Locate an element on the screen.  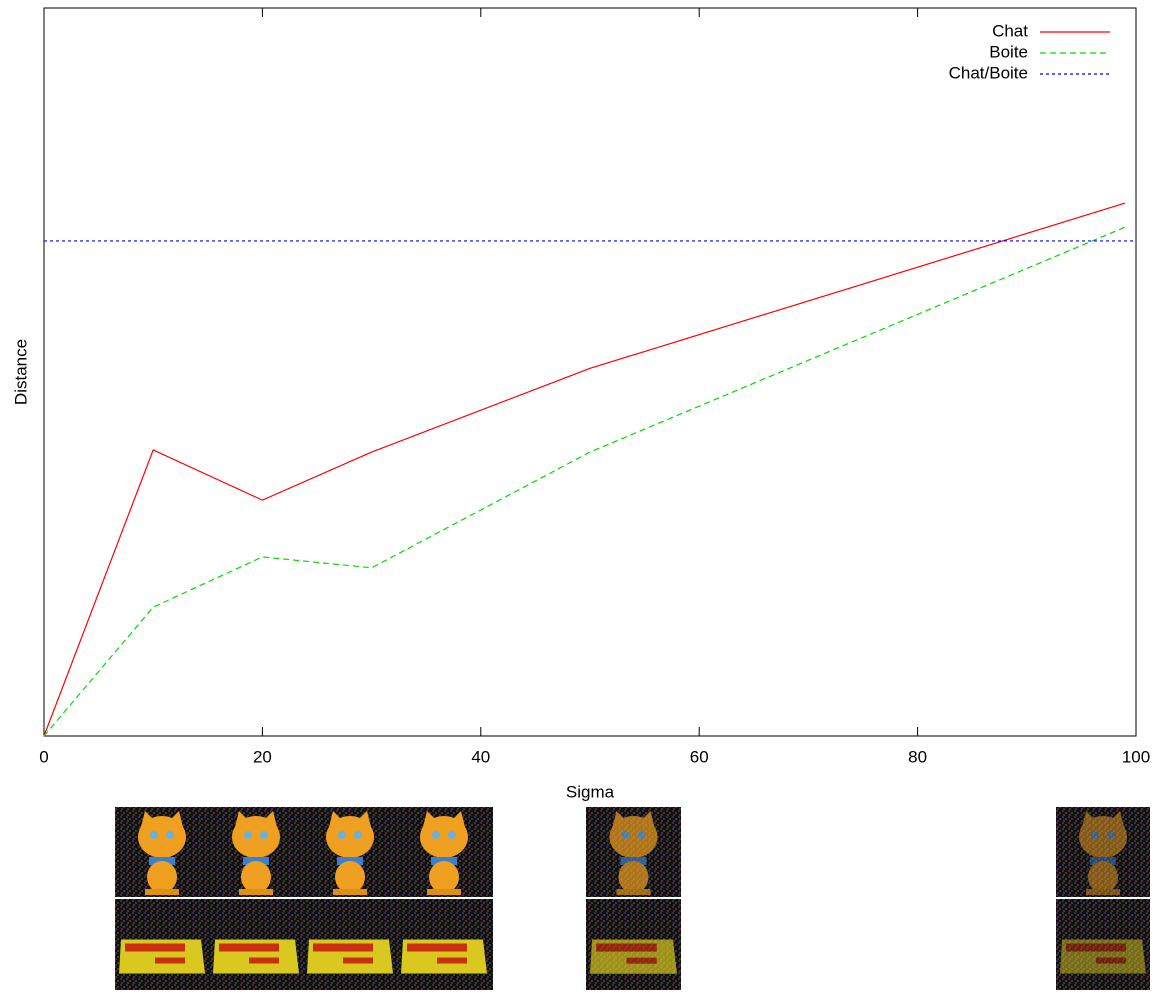
x-tick-label: 20 is located at coordinates (262, 756).